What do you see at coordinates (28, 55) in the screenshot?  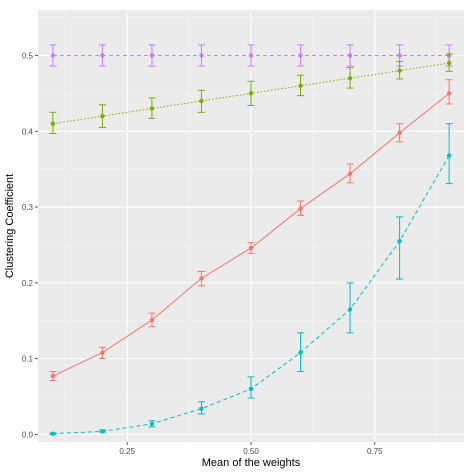 I see `y-tick-label: 0.5` at bounding box center [28, 55].